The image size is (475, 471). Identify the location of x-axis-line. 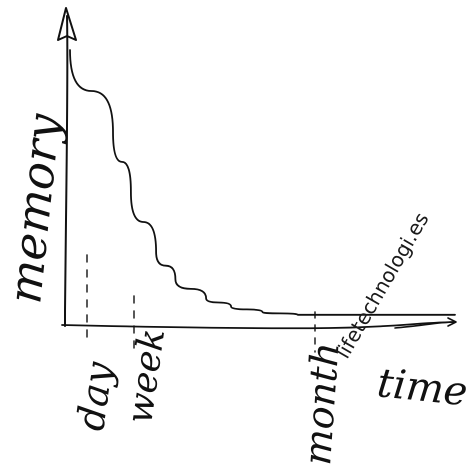
(258, 325).